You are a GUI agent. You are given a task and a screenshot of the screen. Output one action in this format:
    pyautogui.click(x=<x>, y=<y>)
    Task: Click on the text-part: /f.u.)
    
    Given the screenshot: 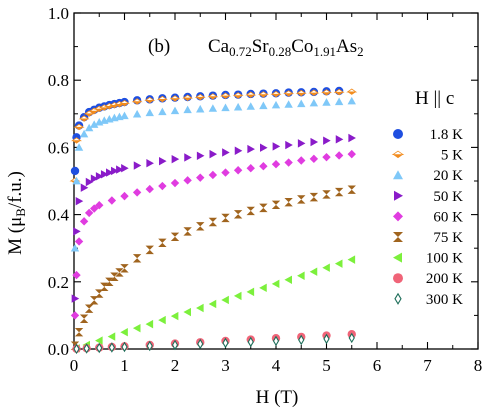 What is the action you would take?
    pyautogui.click(x=15, y=189)
    